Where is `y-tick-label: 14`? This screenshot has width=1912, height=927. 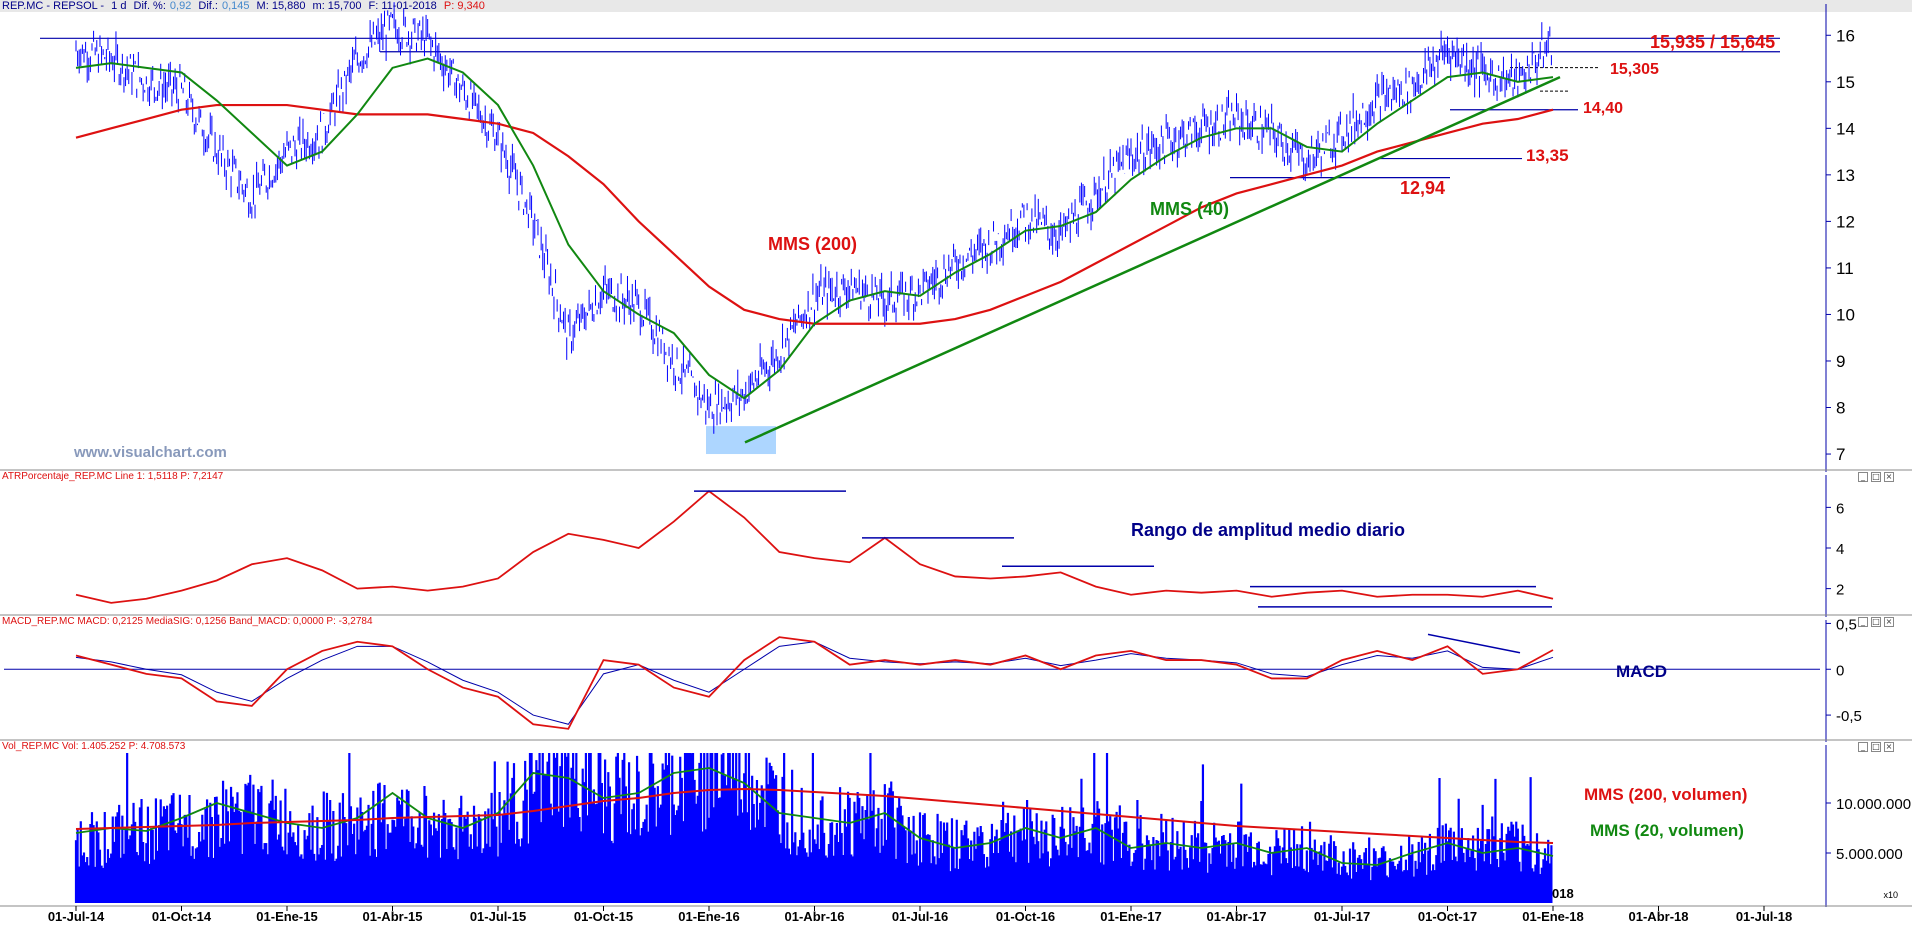
y-tick-label: 14 is located at coordinates (1845, 128).